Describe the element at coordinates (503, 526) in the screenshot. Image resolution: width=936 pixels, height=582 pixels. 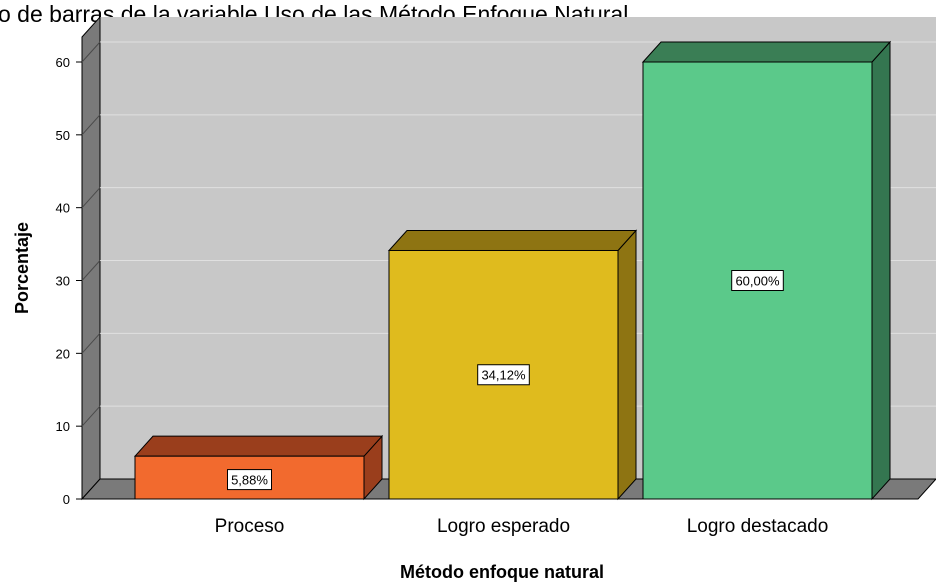
I see `x-tick-label: Logro esperado` at that location.